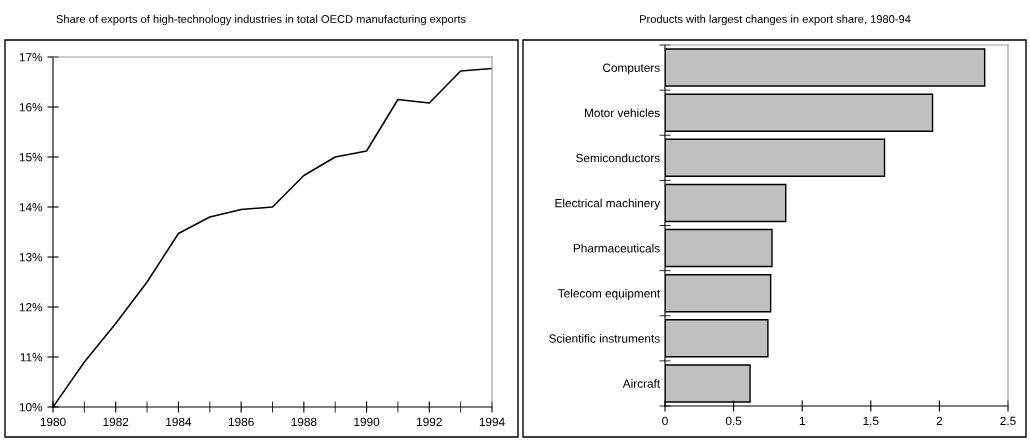 Image resolution: width=1030 pixels, height=440 pixels. I want to click on y-tick-label: 17%, so click(31, 57).